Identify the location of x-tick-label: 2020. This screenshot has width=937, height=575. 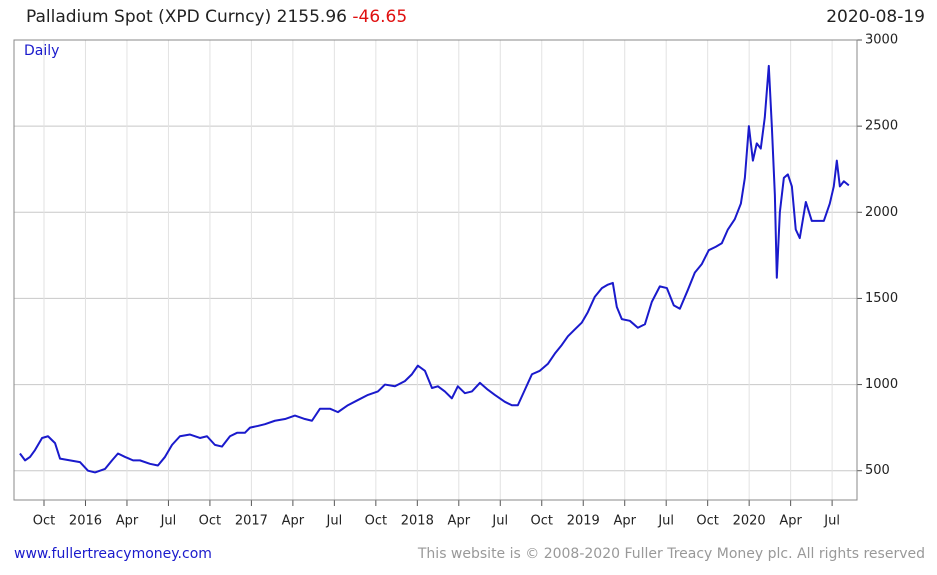
(749, 521).